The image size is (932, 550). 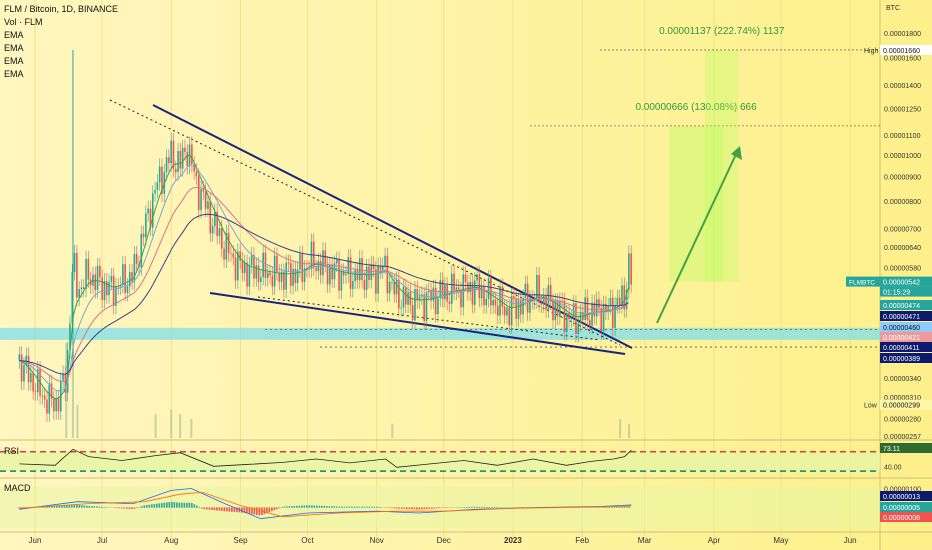 What do you see at coordinates (240, 540) in the screenshot?
I see `time-tick-label-3: Sep` at bounding box center [240, 540].